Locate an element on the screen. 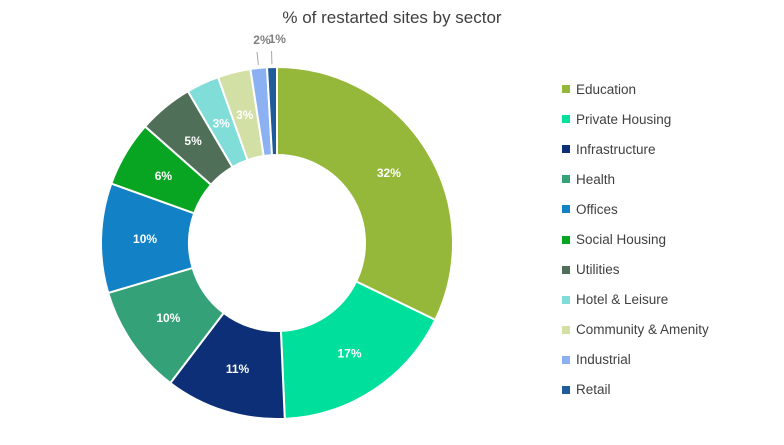 Image resolution: width=784 pixels, height=445 pixels. data-label-offices: 10% is located at coordinates (145, 239).